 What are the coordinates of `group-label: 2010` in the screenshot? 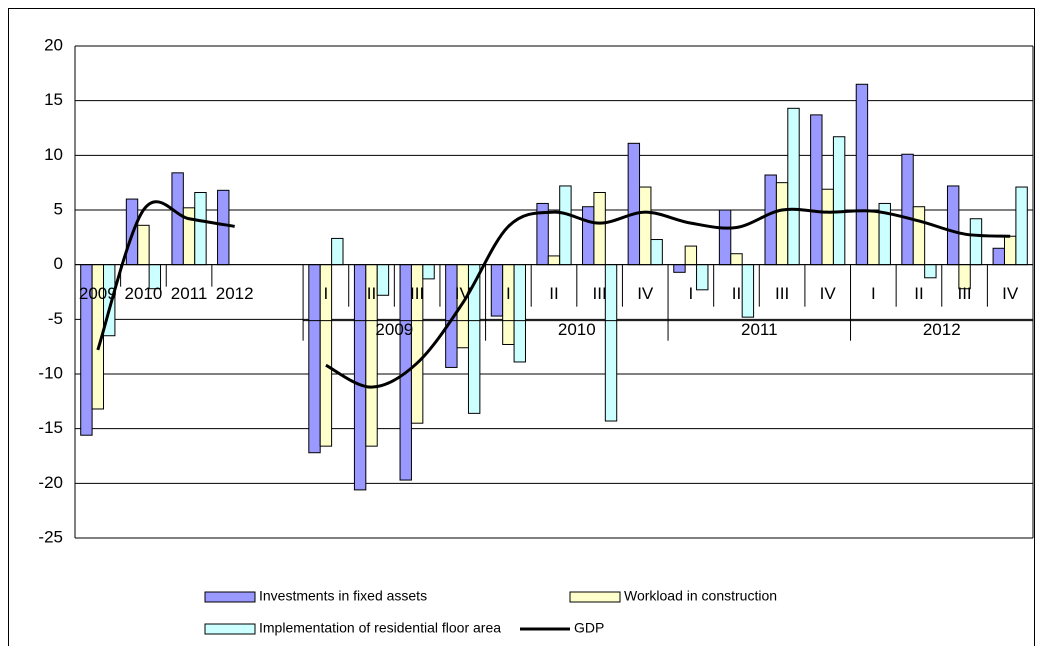 It's located at (577, 329).